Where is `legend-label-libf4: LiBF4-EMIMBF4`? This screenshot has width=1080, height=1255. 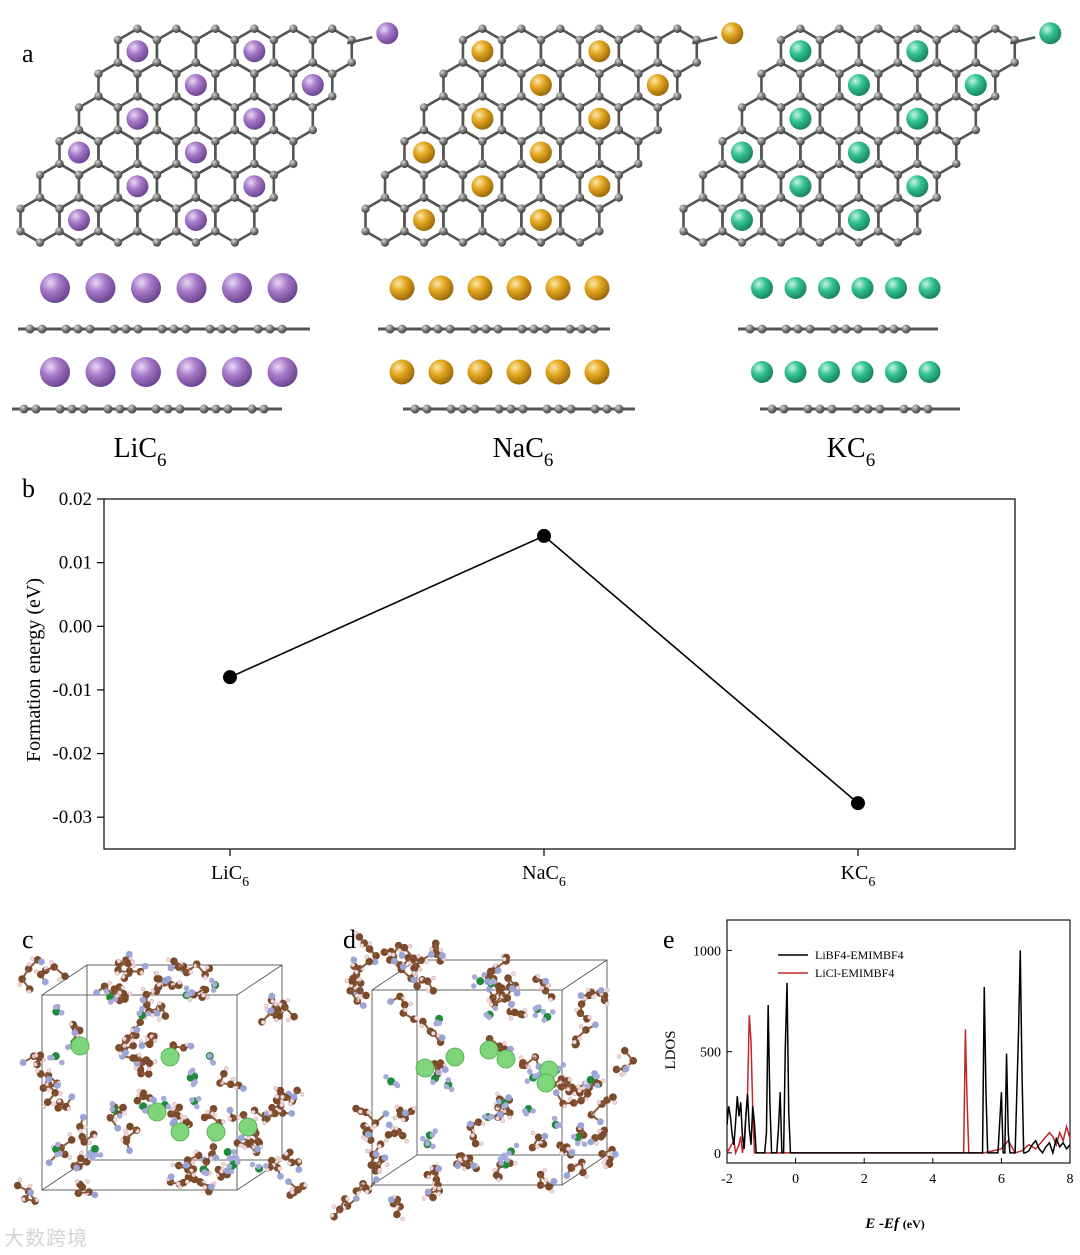
legend-label-libf4: LiBF4-EMIMBF4 is located at coordinates (859, 955).